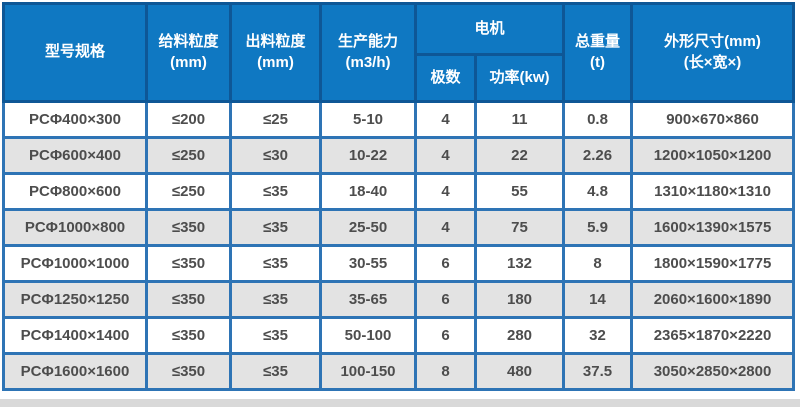 This screenshot has height=407, width=800. I want to click on col-header-weight: 总重量 (t), so click(598, 52).